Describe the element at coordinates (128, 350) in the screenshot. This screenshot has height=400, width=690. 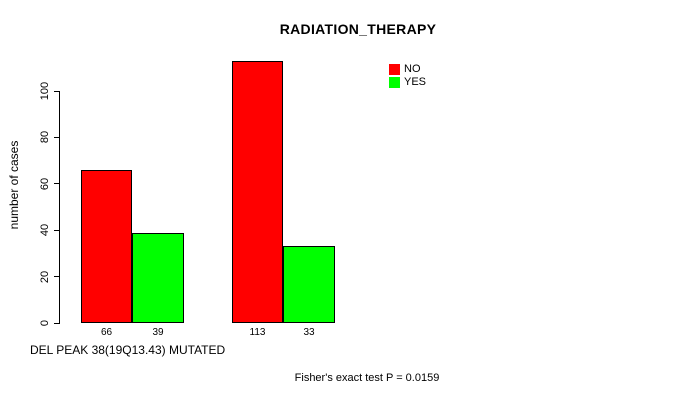
I see `x-axis-label: DEL PEAK 38(19Q13.43) MUTATED` at that location.